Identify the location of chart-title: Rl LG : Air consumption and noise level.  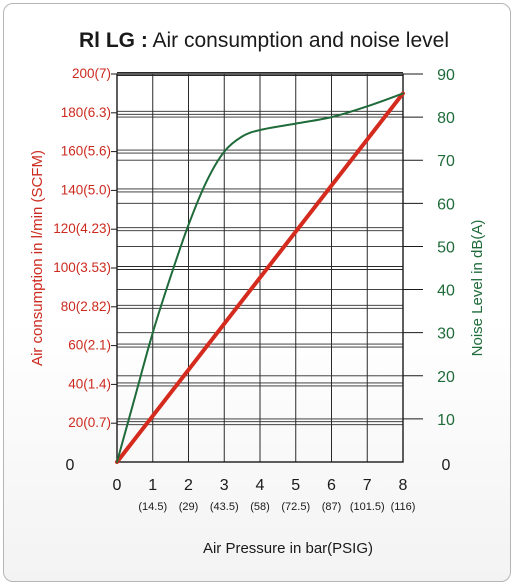
(264, 40).